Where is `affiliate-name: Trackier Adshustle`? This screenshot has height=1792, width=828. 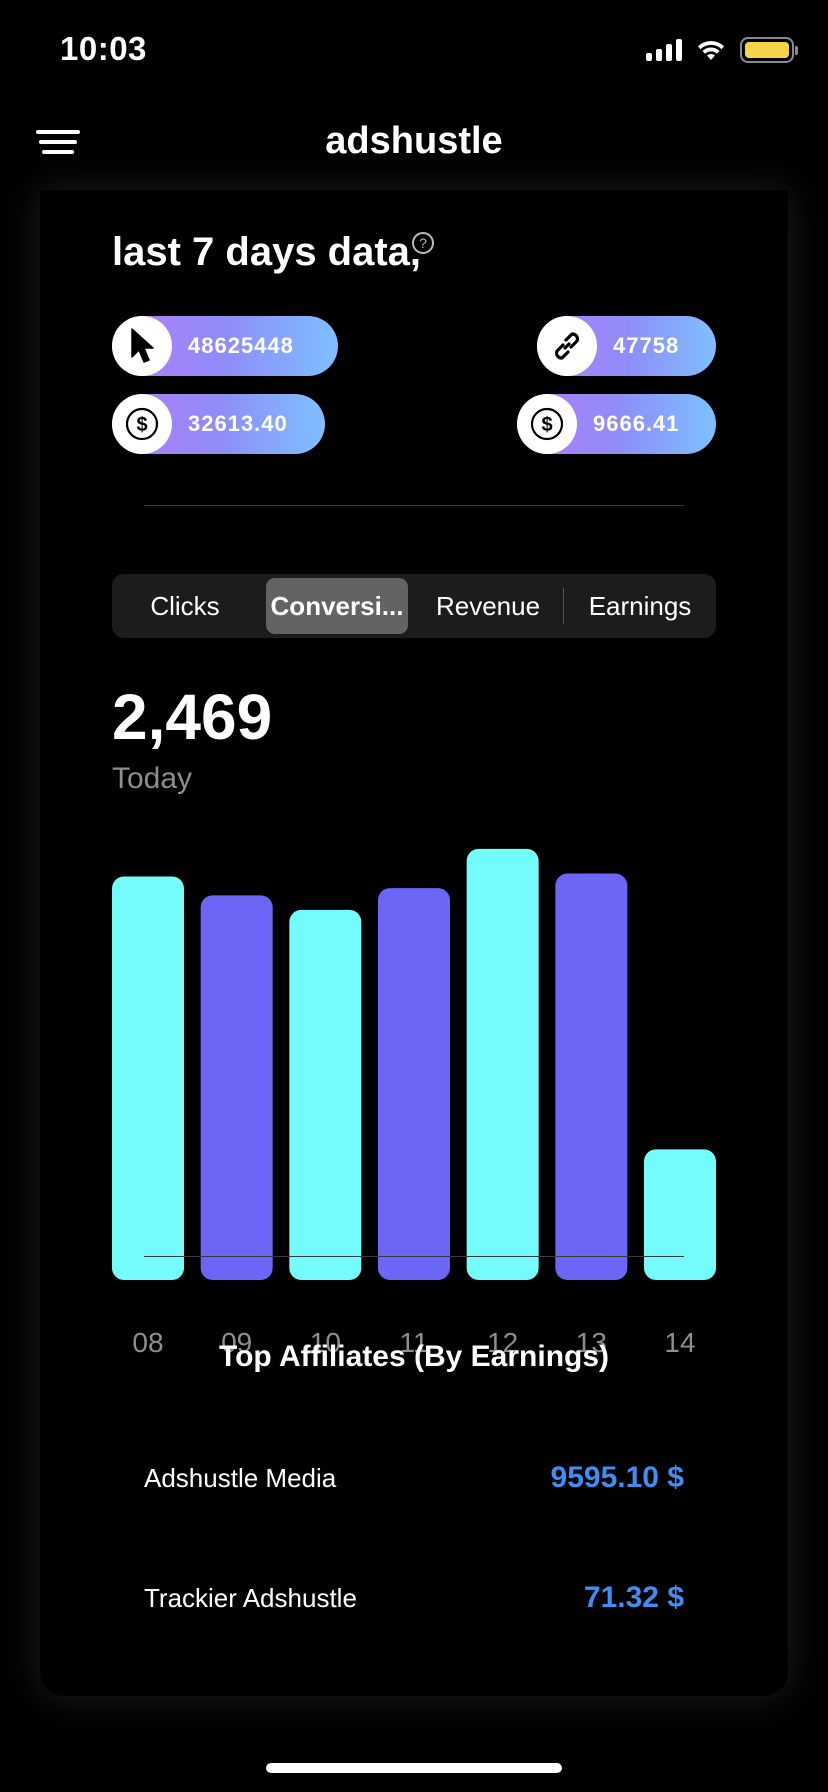 affiliate-name: Trackier Adshustle is located at coordinates (250, 1597).